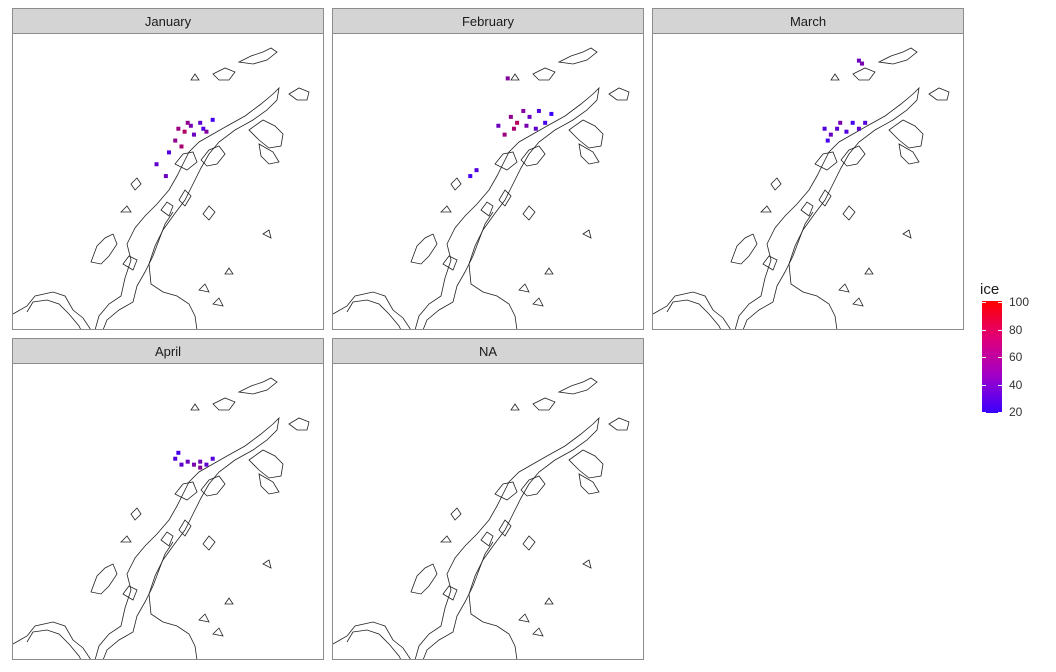 The image size is (1056, 672). I want to click on facet-strip-label: January, so click(168, 21).